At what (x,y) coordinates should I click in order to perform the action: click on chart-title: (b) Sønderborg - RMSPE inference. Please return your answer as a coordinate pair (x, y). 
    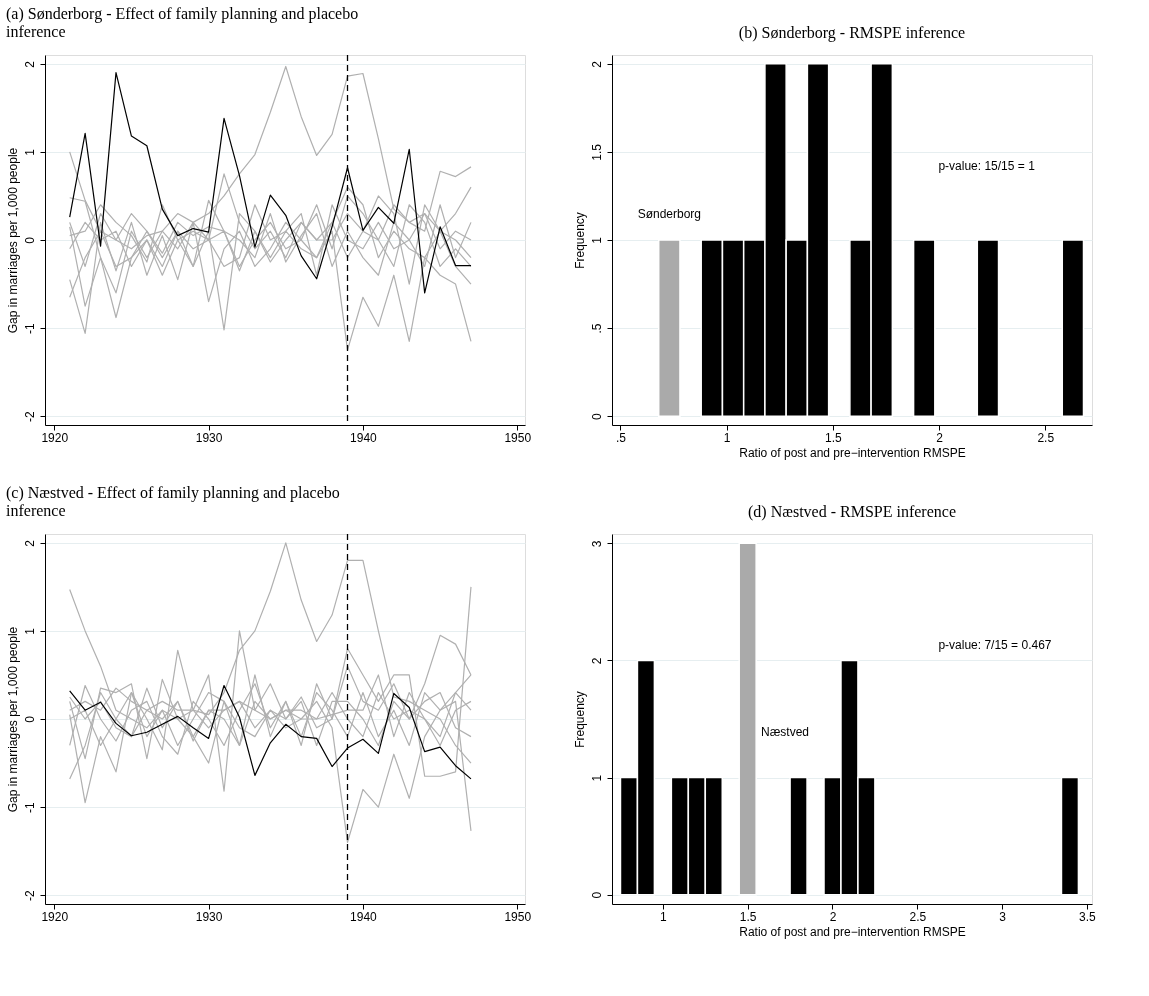
    Looking at the image, I should click on (852, 33).